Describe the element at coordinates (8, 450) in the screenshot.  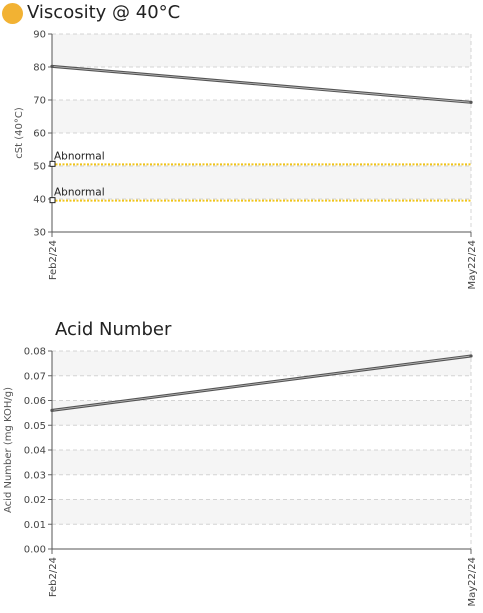
I see `y-axis-label: Acid Number (mg KOH/g)` at that location.